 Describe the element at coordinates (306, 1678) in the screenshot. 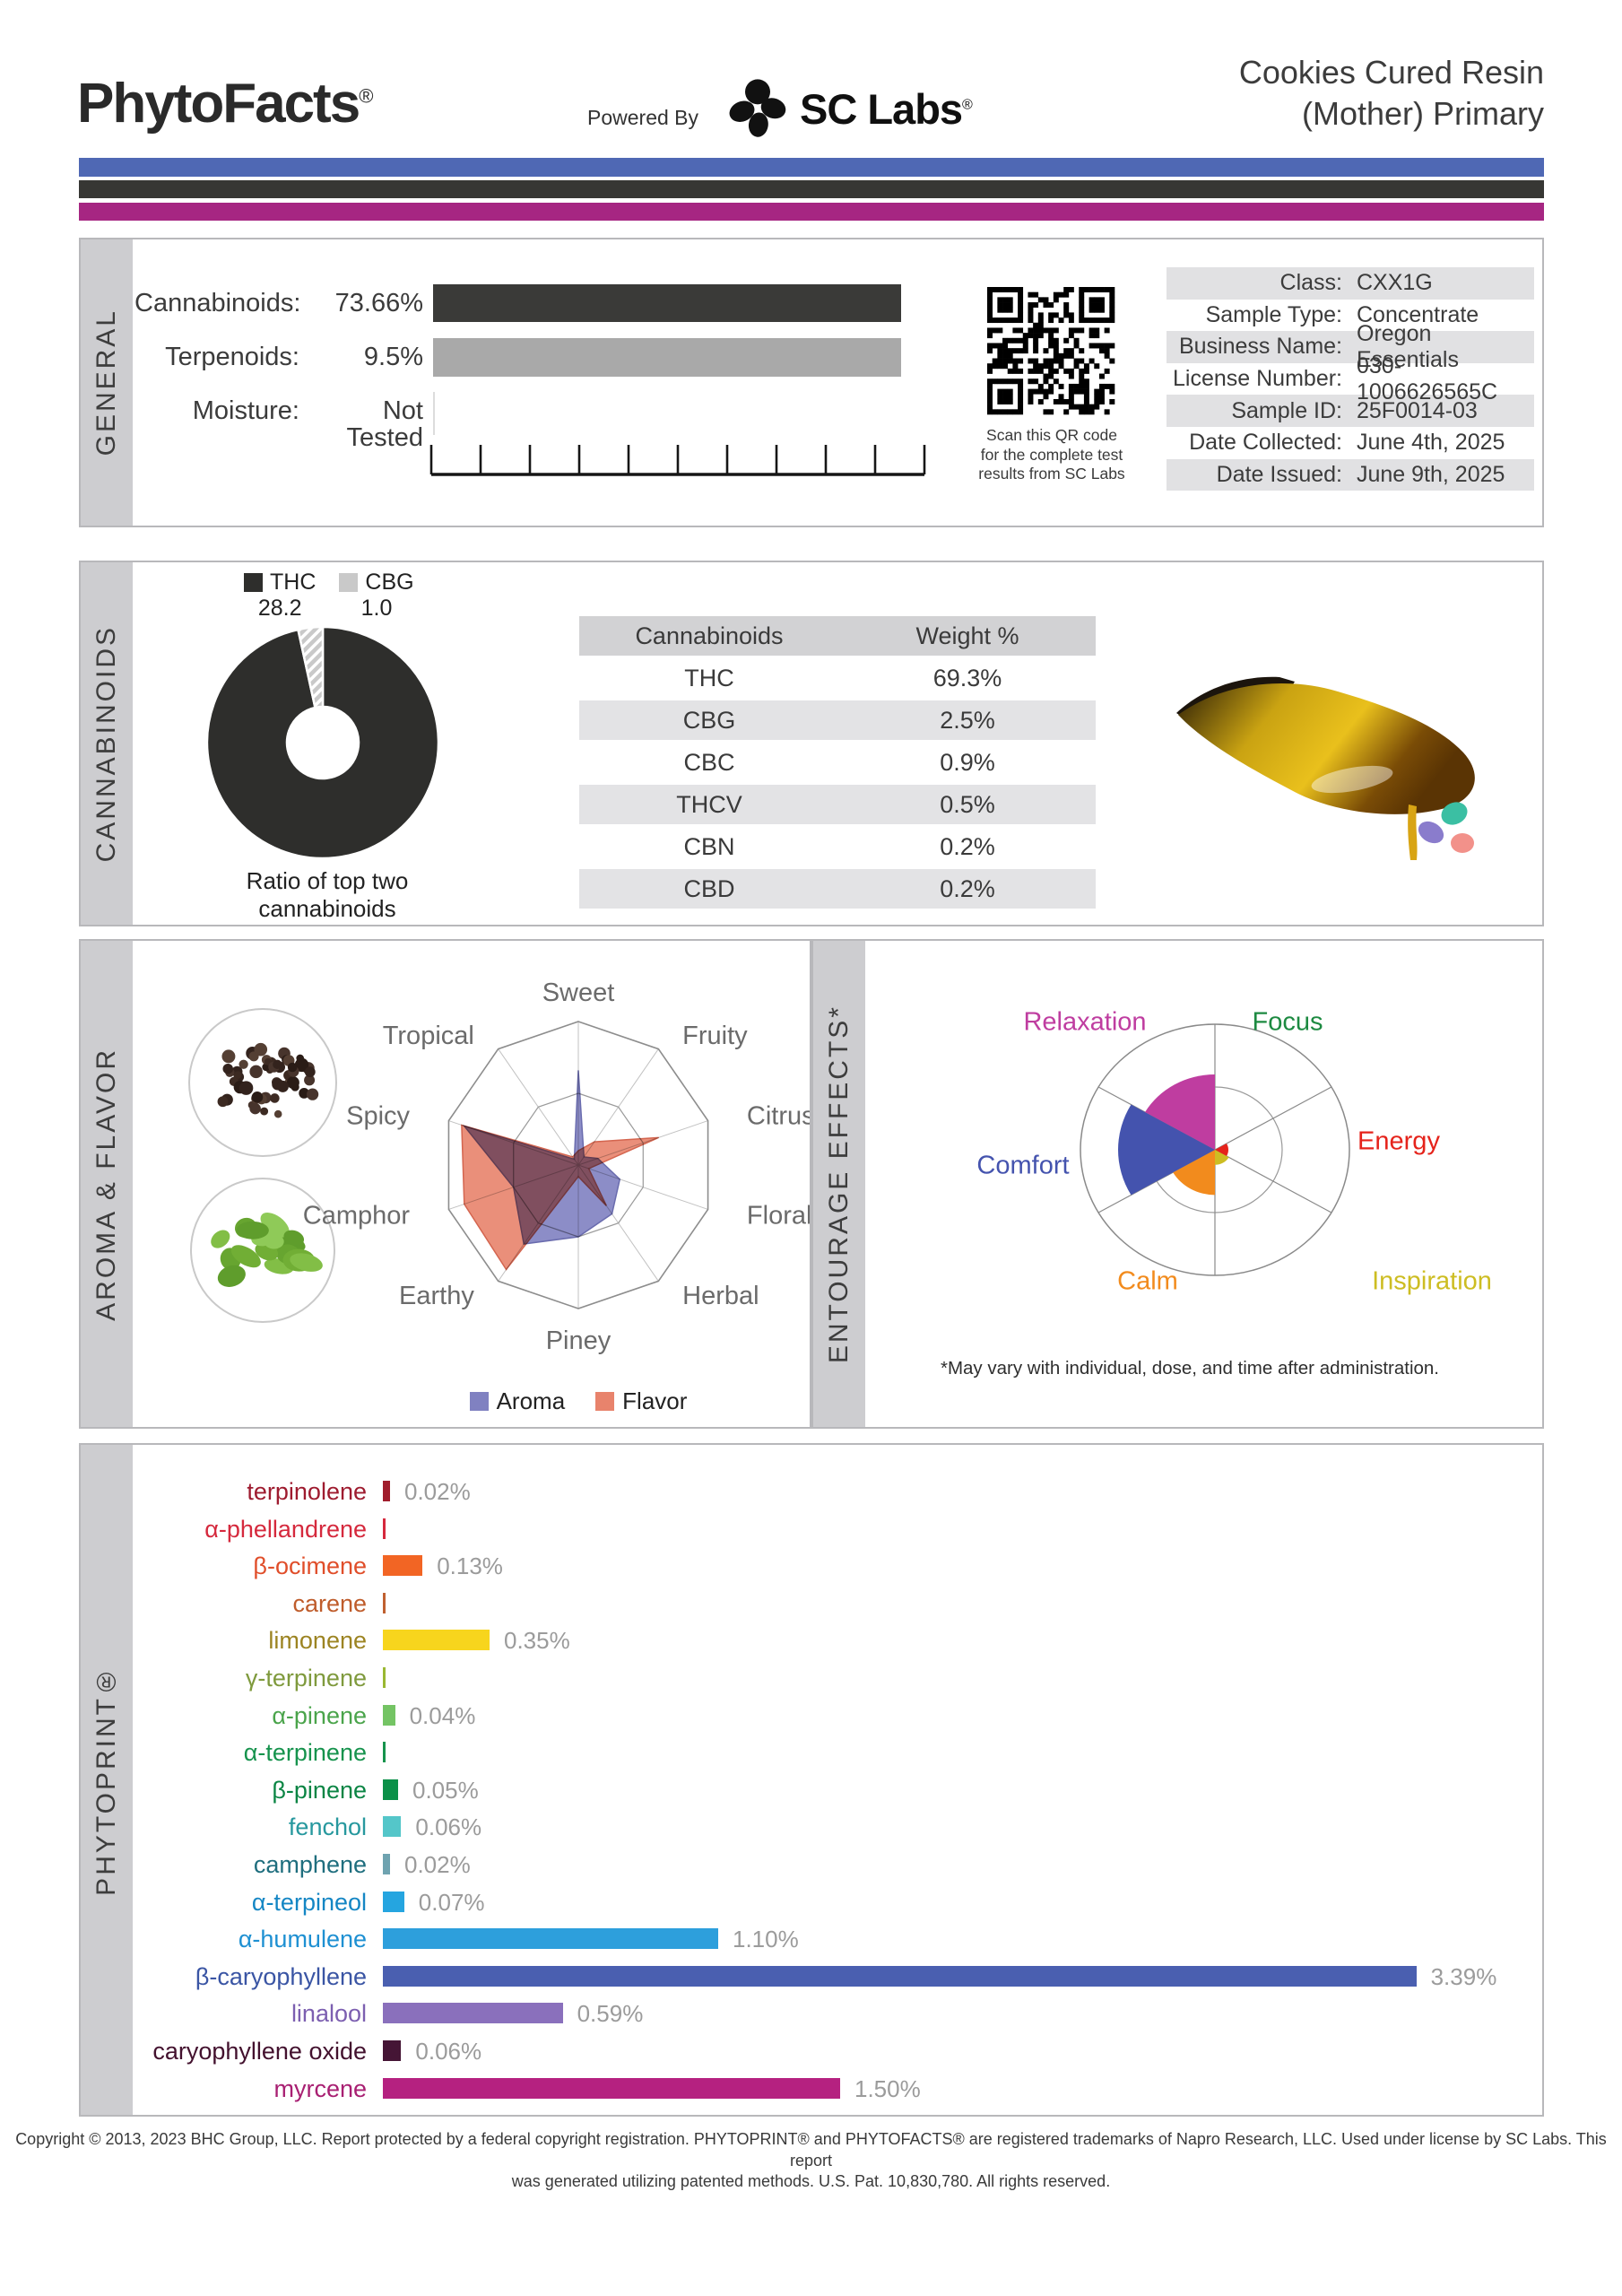

I see `terpene-label: γ-terpinene` at that location.